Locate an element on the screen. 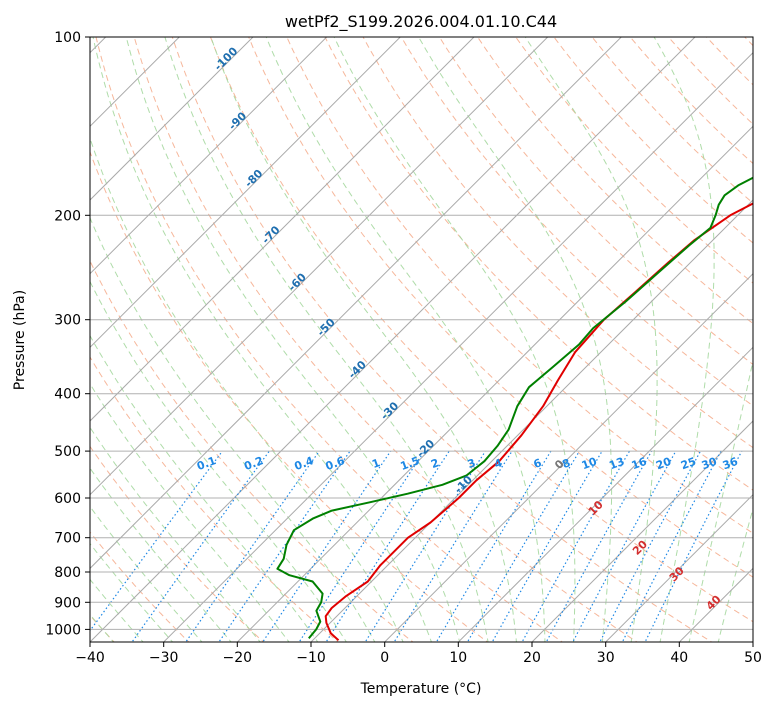 The image size is (775, 708). mixing-ratio-label: 16 is located at coordinates (639, 464).